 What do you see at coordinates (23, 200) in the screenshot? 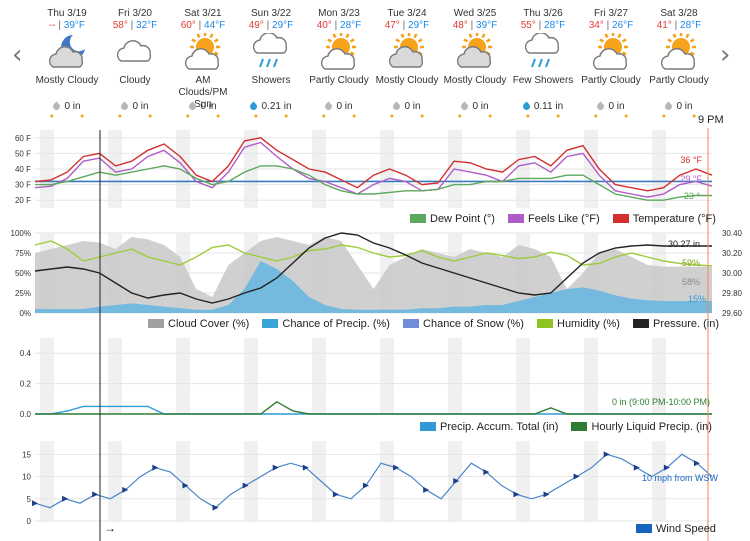
I see `y-tick-label: 20 F` at bounding box center [23, 200].